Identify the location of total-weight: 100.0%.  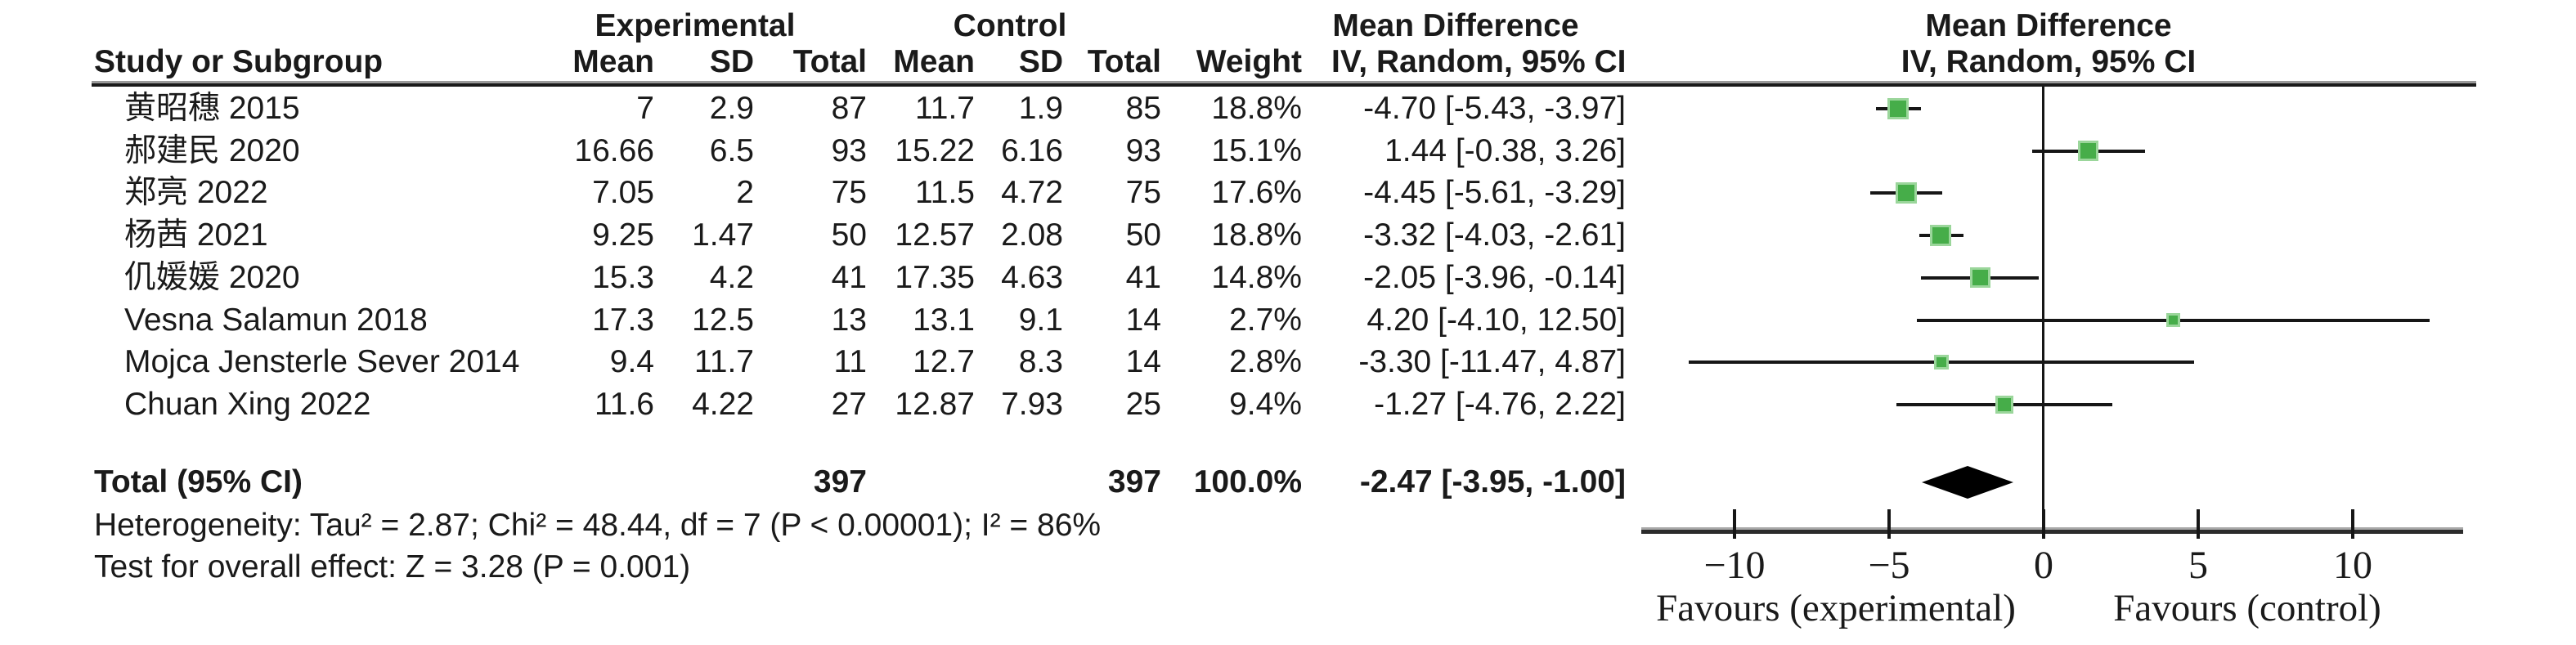
(1247, 481).